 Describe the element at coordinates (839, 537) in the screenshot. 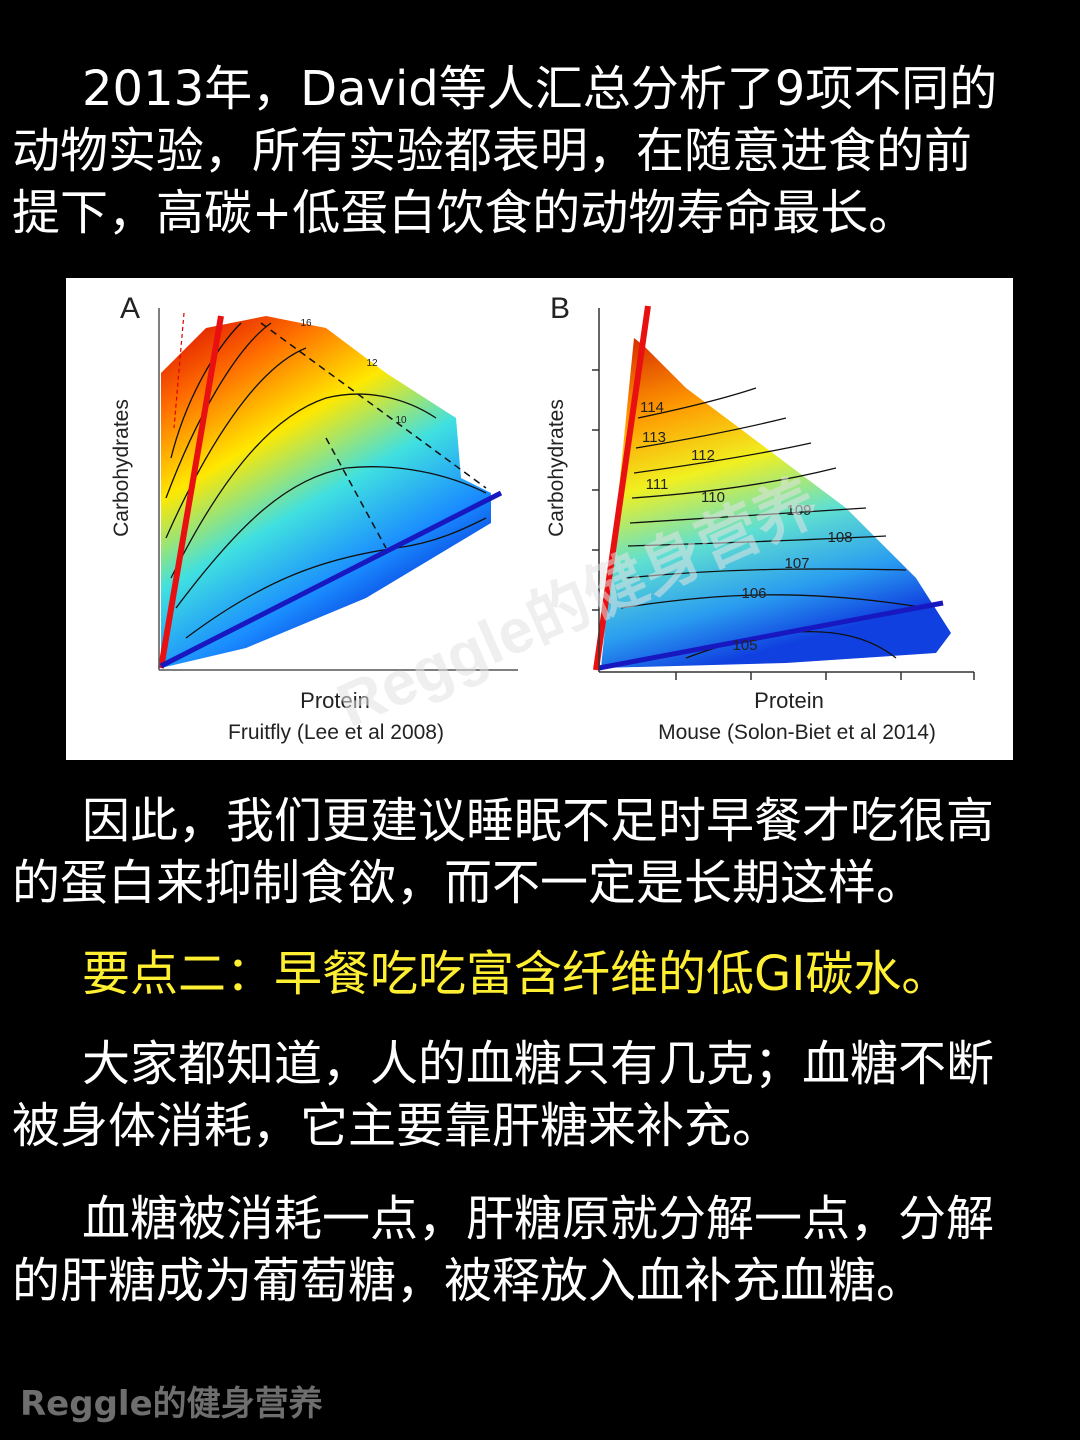

I see `contour-label: 108` at that location.